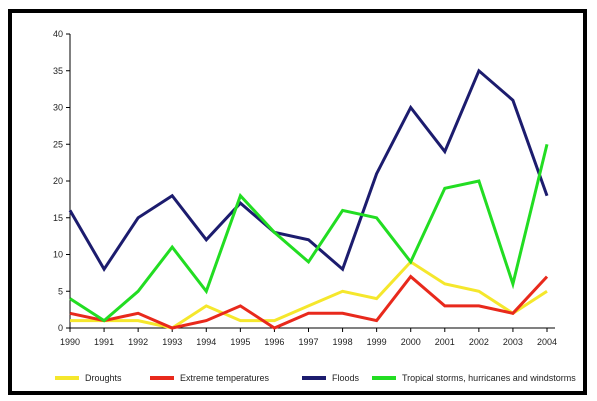  Describe the element at coordinates (445, 342) in the screenshot. I see `x-tick-label: 2001` at that location.